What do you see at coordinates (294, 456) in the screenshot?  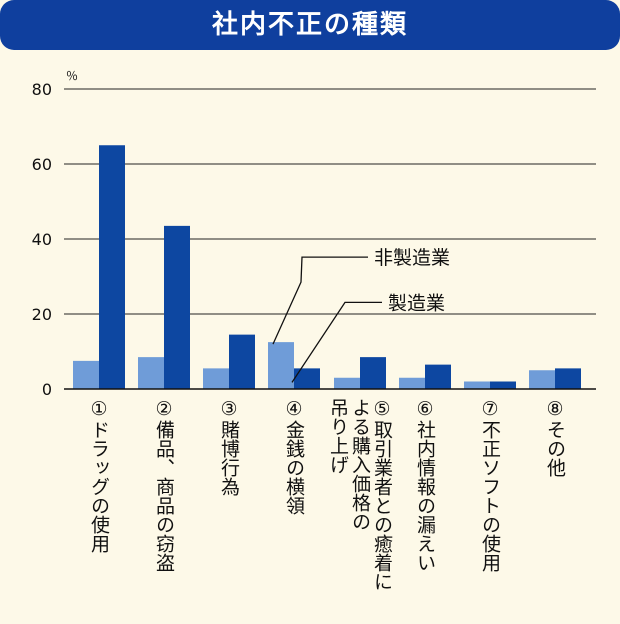 I see `x-tick-label: ④金銭の横領` at bounding box center [294, 456].